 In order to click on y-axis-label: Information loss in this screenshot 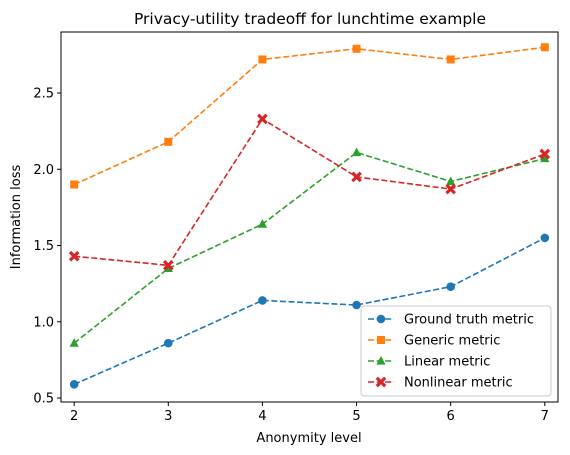, I will do `click(16, 217)`.